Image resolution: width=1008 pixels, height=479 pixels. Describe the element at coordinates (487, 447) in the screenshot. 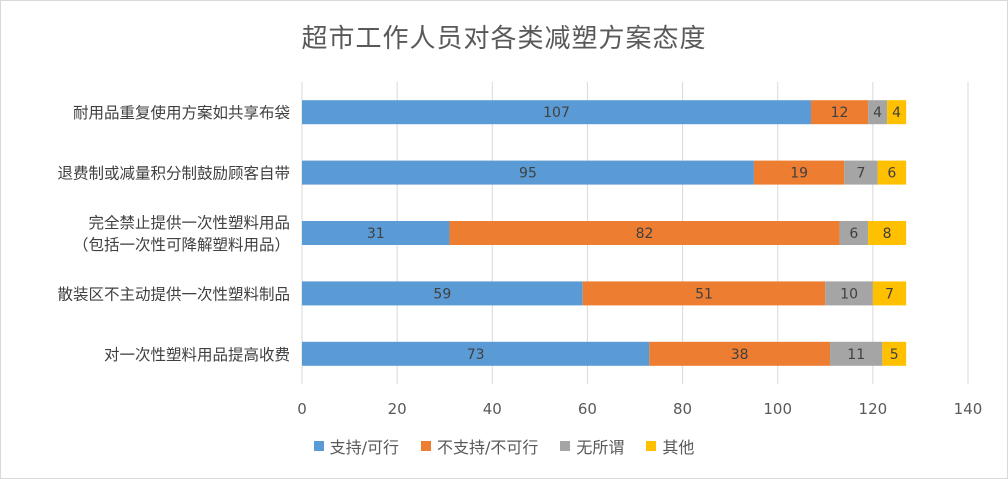

I see `legend-label: 不支持/不可行` at that location.